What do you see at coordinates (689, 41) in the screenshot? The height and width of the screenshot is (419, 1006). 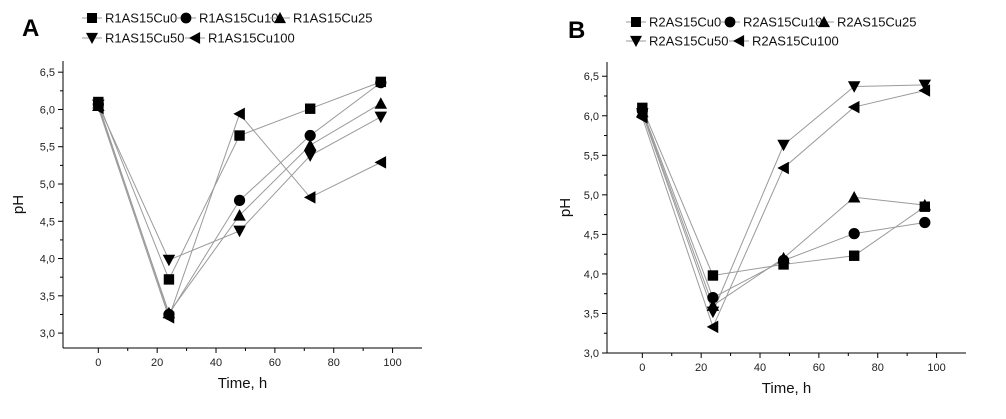 I see `legend-label: R2AS15Cu50` at bounding box center [689, 41].